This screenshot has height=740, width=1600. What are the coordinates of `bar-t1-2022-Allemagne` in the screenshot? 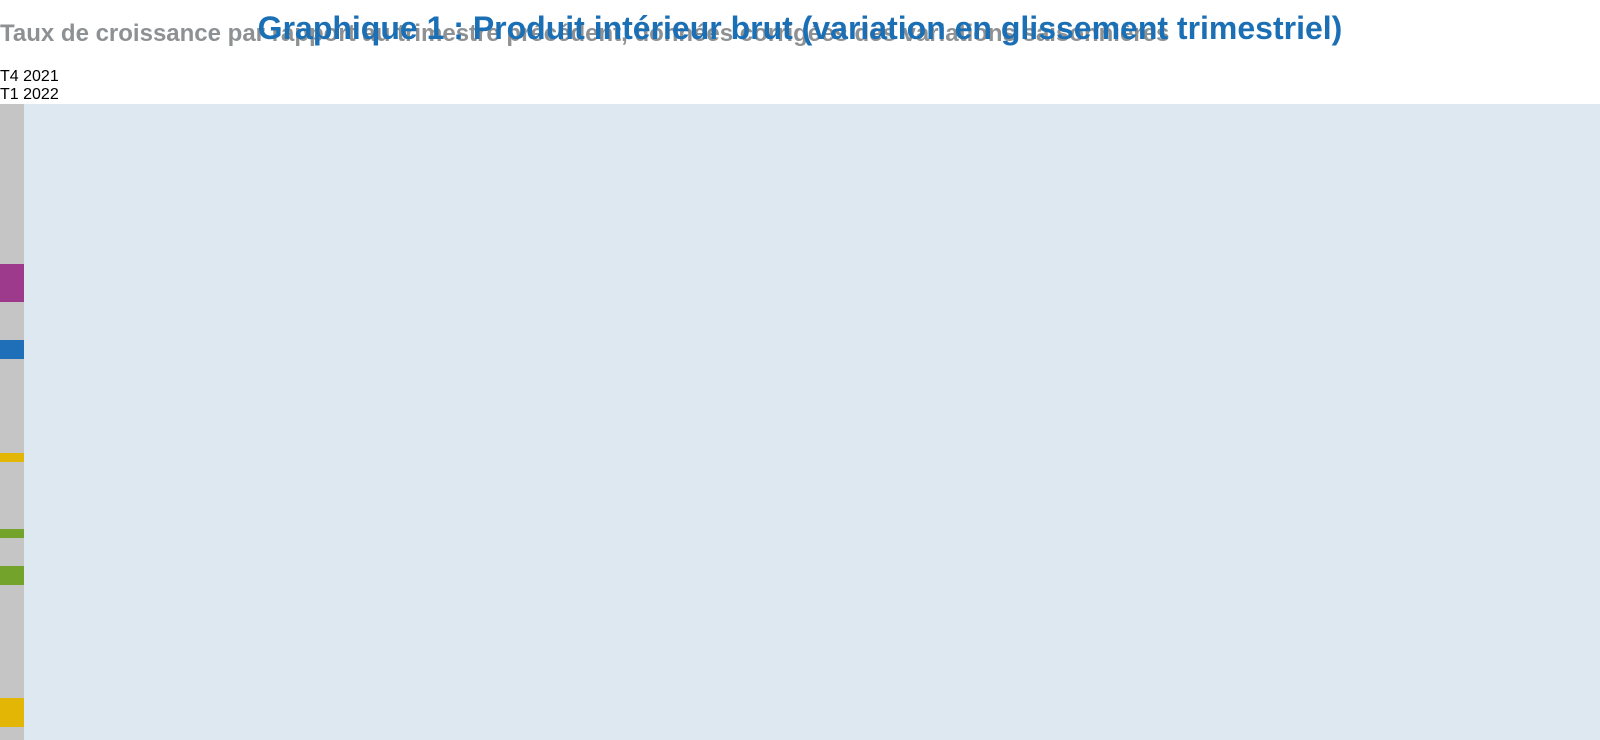 It's located at (12, 576).